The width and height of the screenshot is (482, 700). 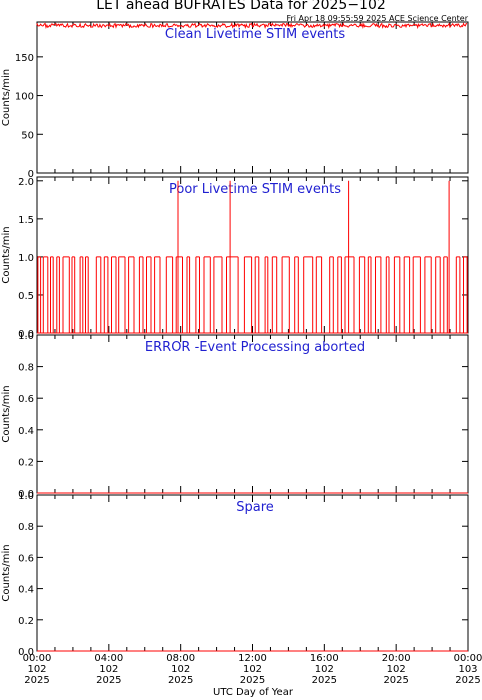 What do you see at coordinates (26, 220) in the screenshot?
I see `y-tick-label: 1.5` at bounding box center [26, 220].